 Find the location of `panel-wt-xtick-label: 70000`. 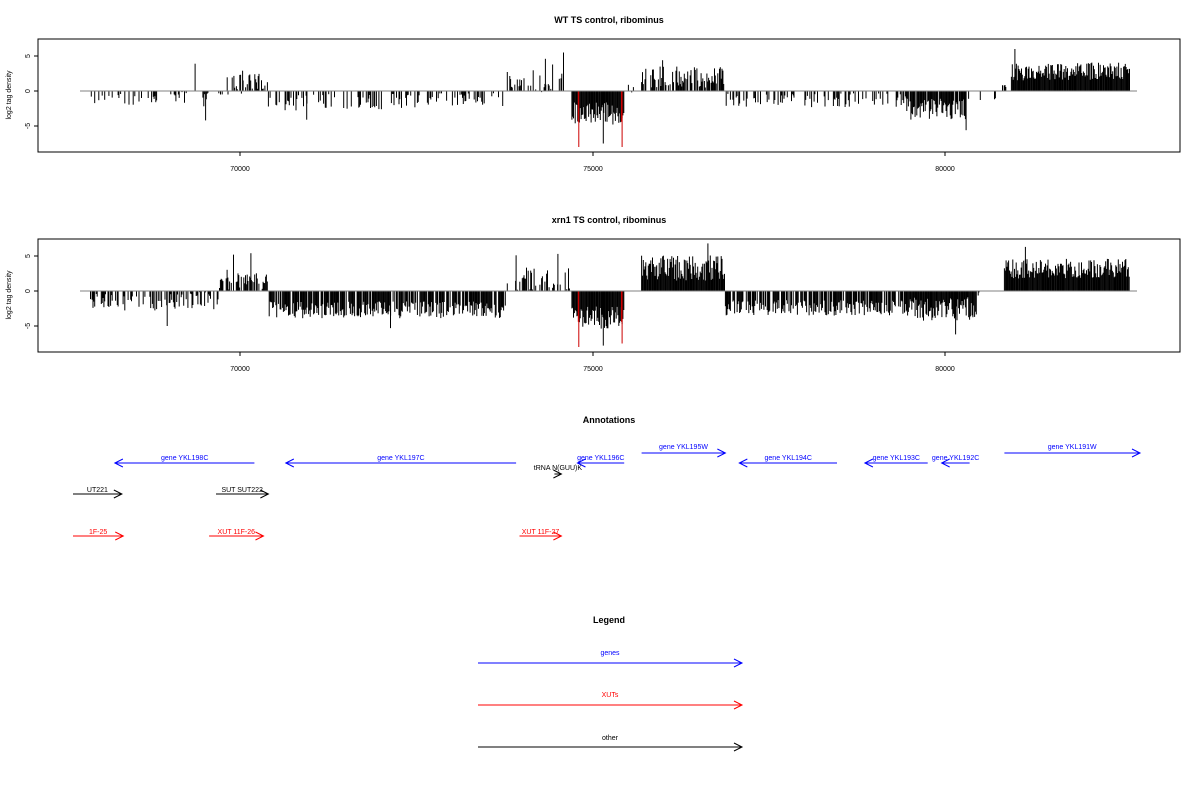

panel-wt-xtick-label: 70000 is located at coordinates (240, 169).